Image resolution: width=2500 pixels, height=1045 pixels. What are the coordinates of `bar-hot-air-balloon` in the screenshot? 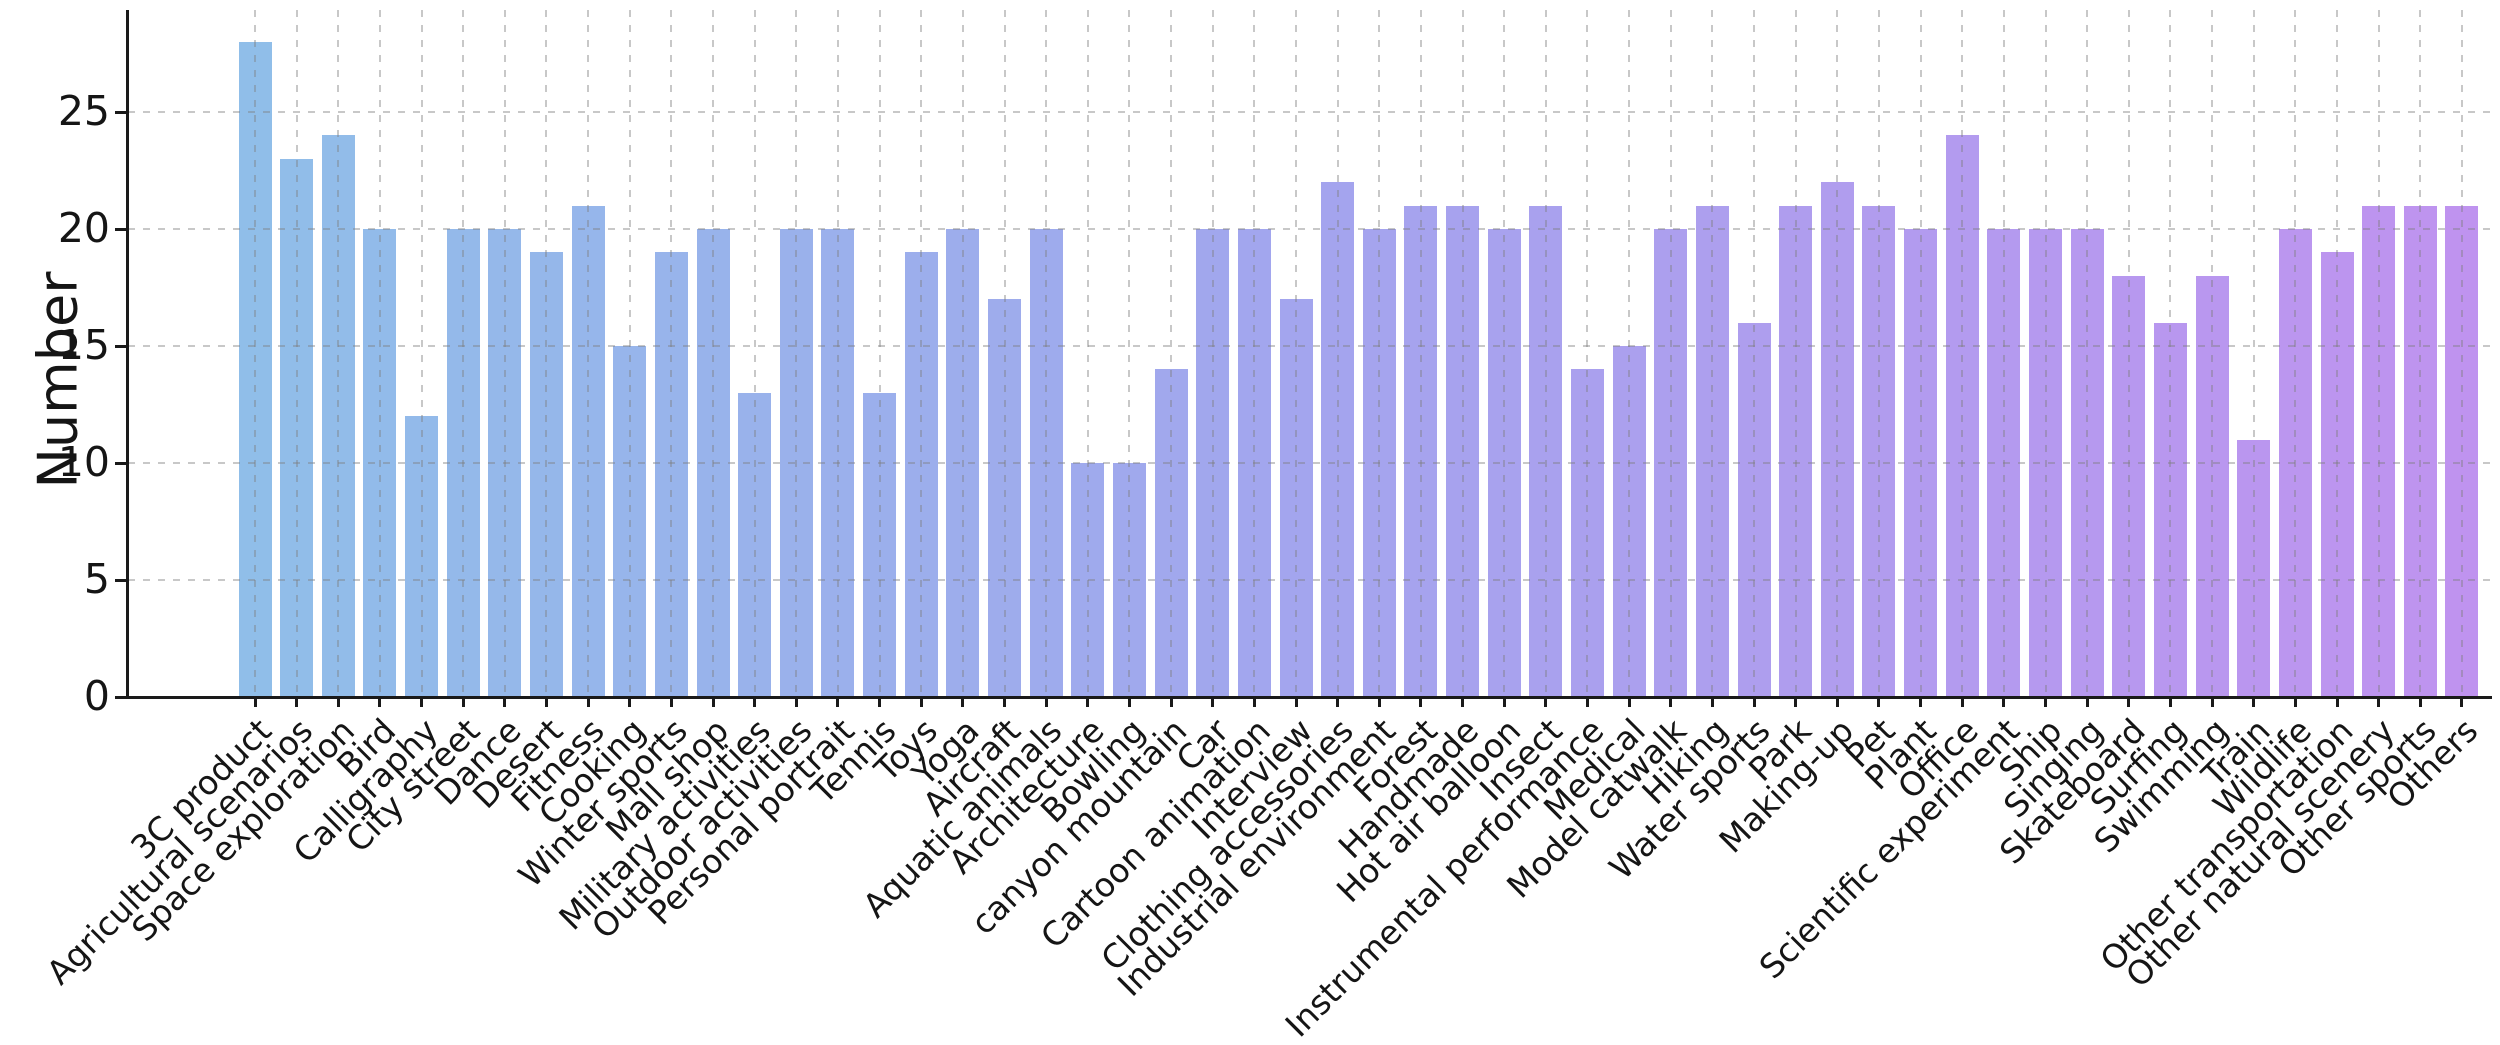 It's located at (1504, 463).